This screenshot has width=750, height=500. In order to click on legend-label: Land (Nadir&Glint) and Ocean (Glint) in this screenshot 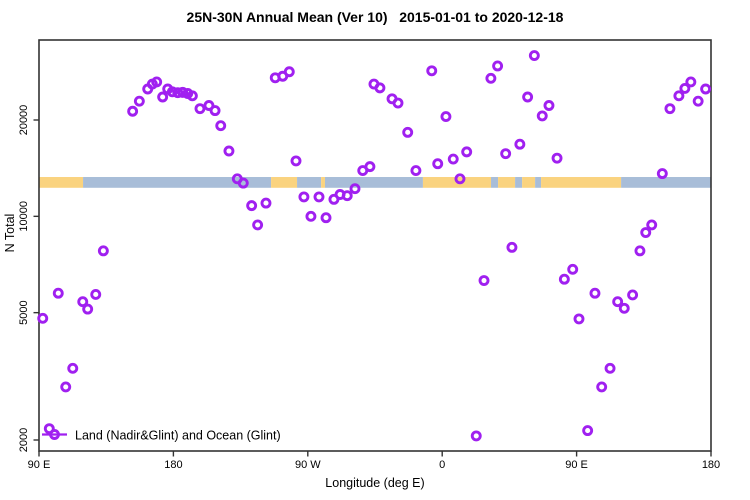, I will do `click(178, 435)`.